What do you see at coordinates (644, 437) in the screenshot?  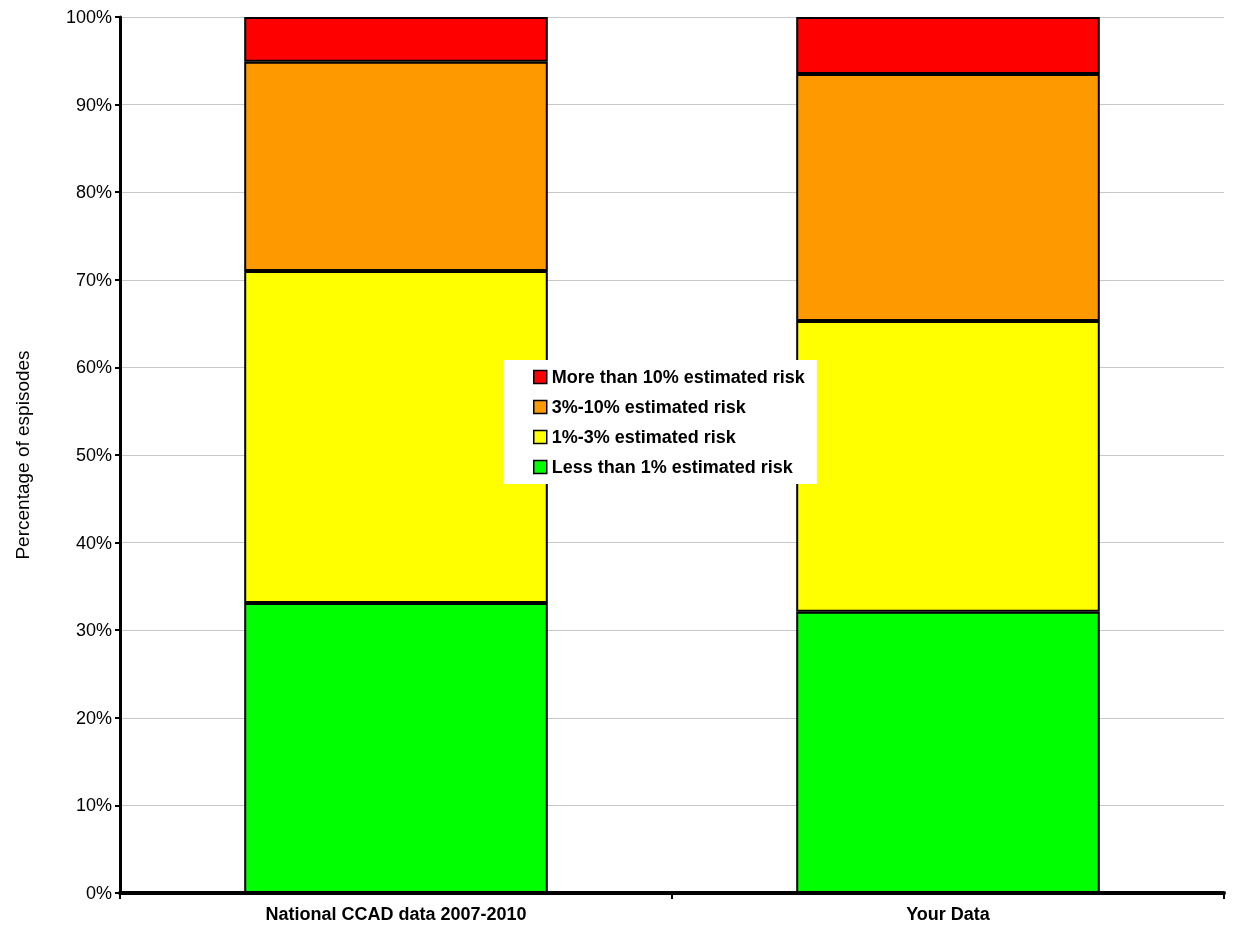 I see `legend-label: 1%-3% estimated risk` at bounding box center [644, 437].